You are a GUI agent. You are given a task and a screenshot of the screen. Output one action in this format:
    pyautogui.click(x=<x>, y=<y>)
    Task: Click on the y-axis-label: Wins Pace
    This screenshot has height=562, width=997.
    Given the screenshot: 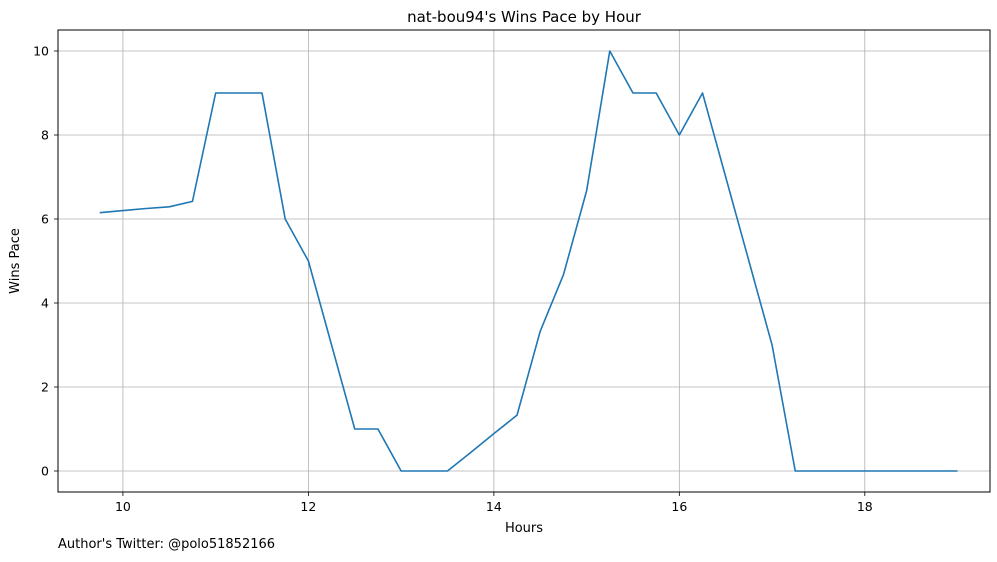 What is the action you would take?
    pyautogui.click(x=15, y=261)
    